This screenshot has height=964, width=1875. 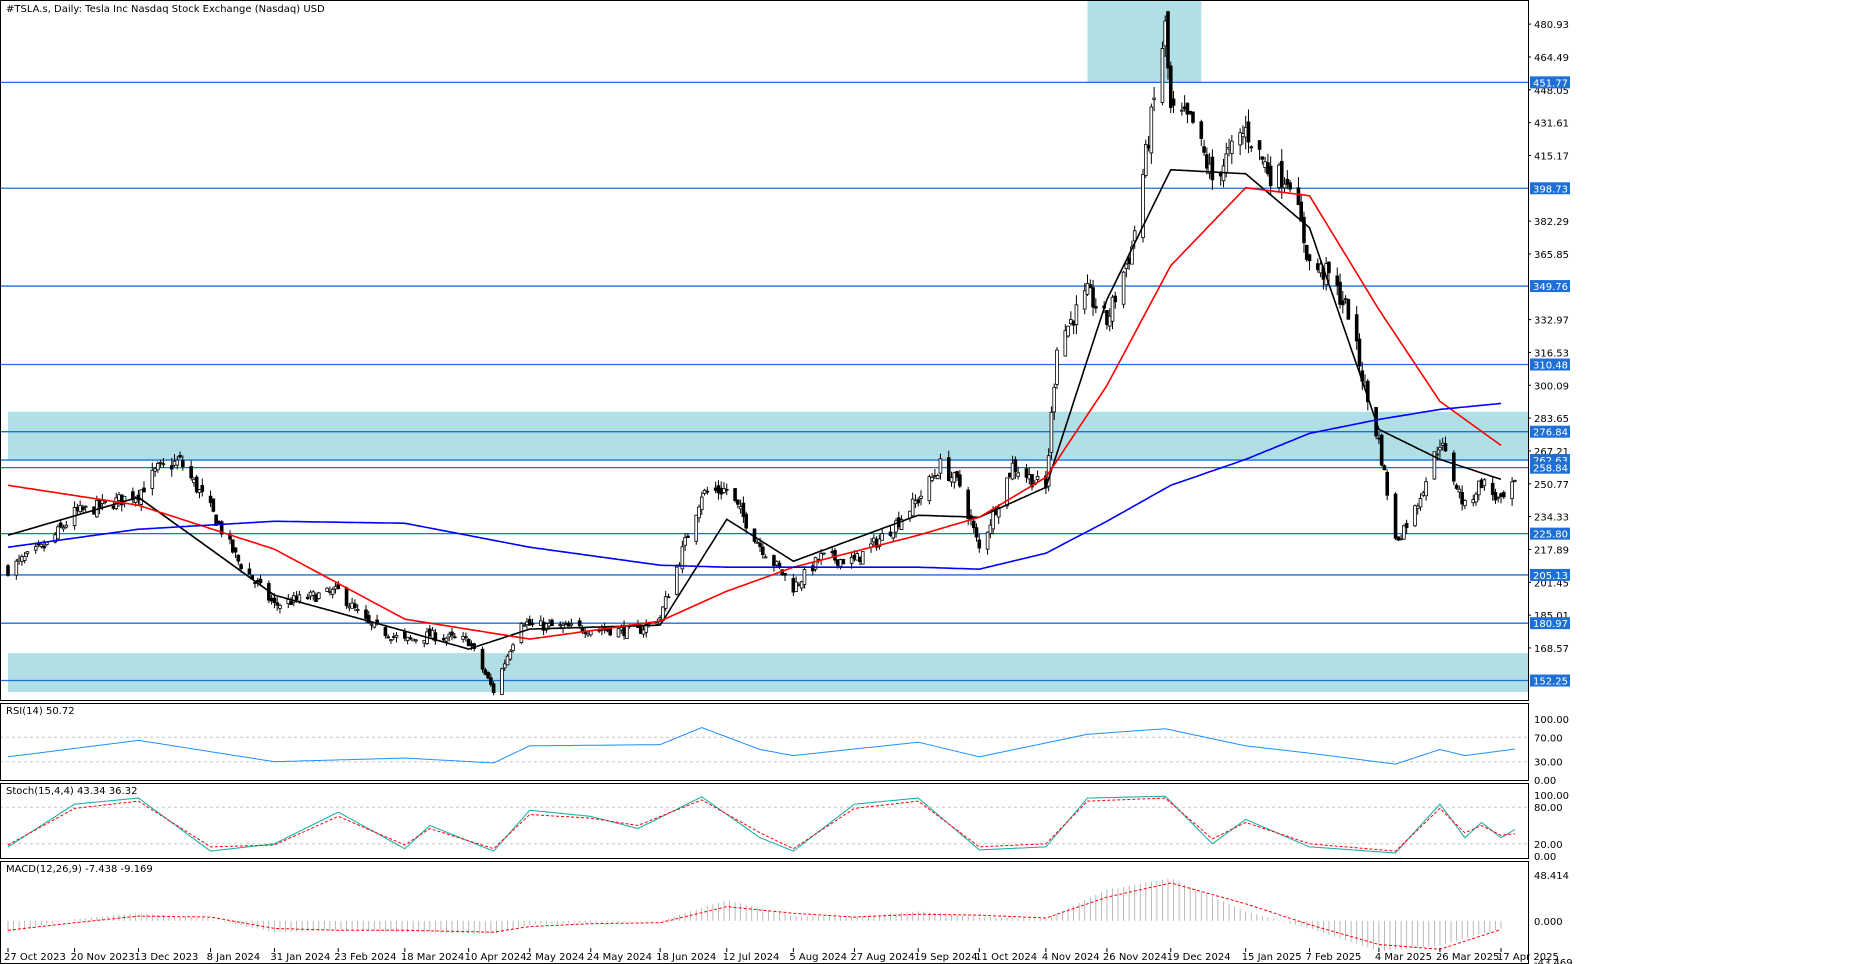 What do you see at coordinates (1550, 83) in the screenshot?
I see `level-tag-label-0: 451.77` at bounding box center [1550, 83].